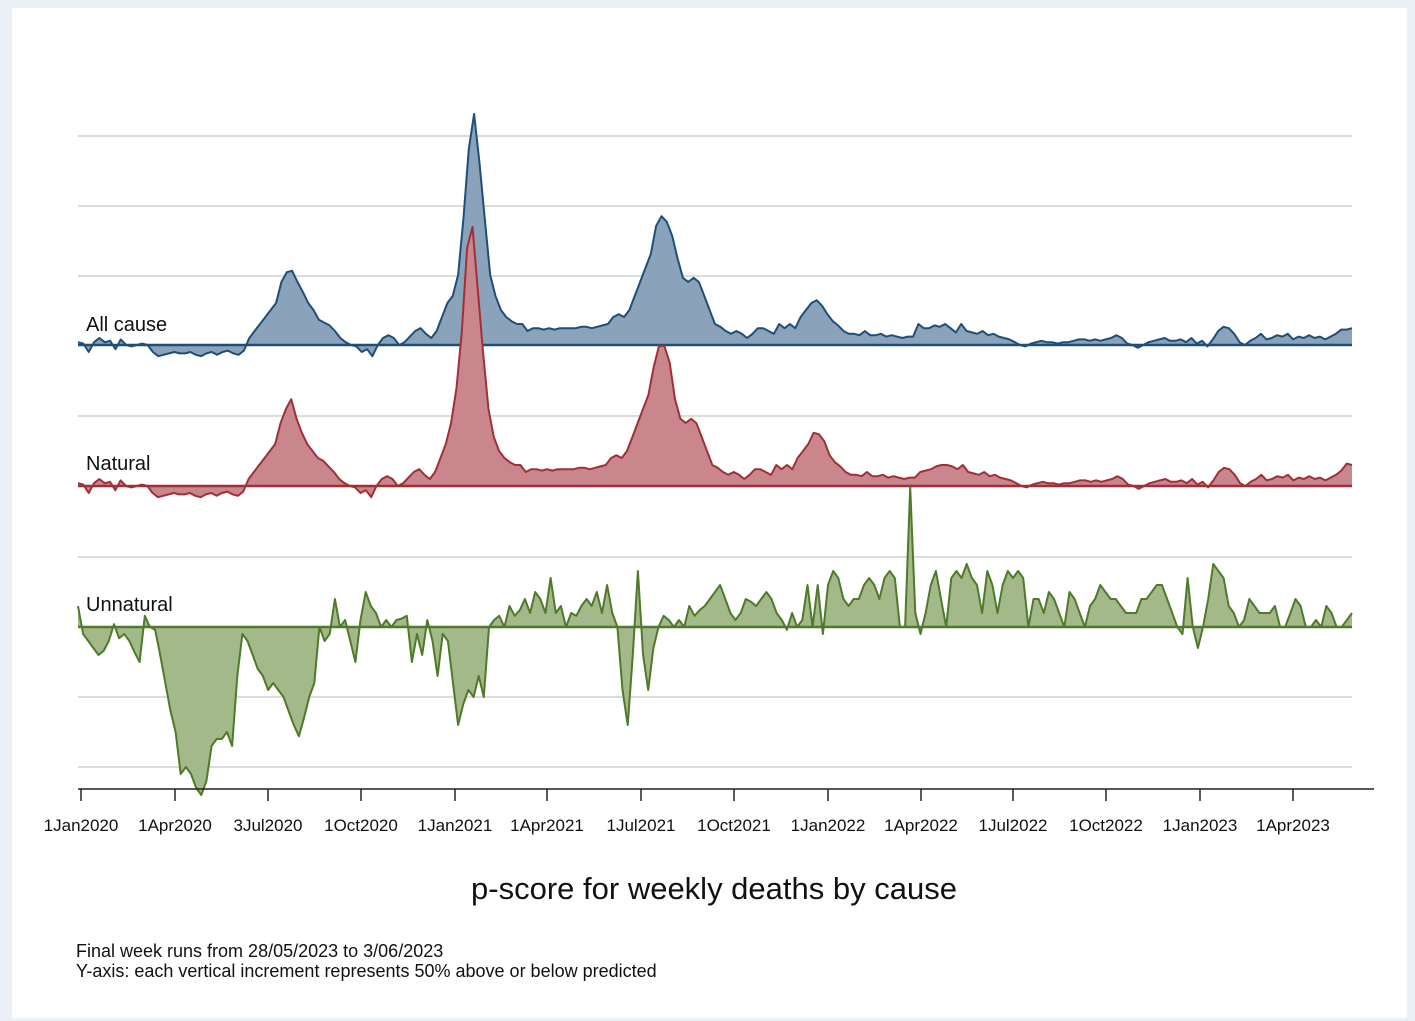 The width and height of the screenshot is (1415, 1021). What do you see at coordinates (921, 825) in the screenshot?
I see `x-tick-label: 1Apr2022` at bounding box center [921, 825].